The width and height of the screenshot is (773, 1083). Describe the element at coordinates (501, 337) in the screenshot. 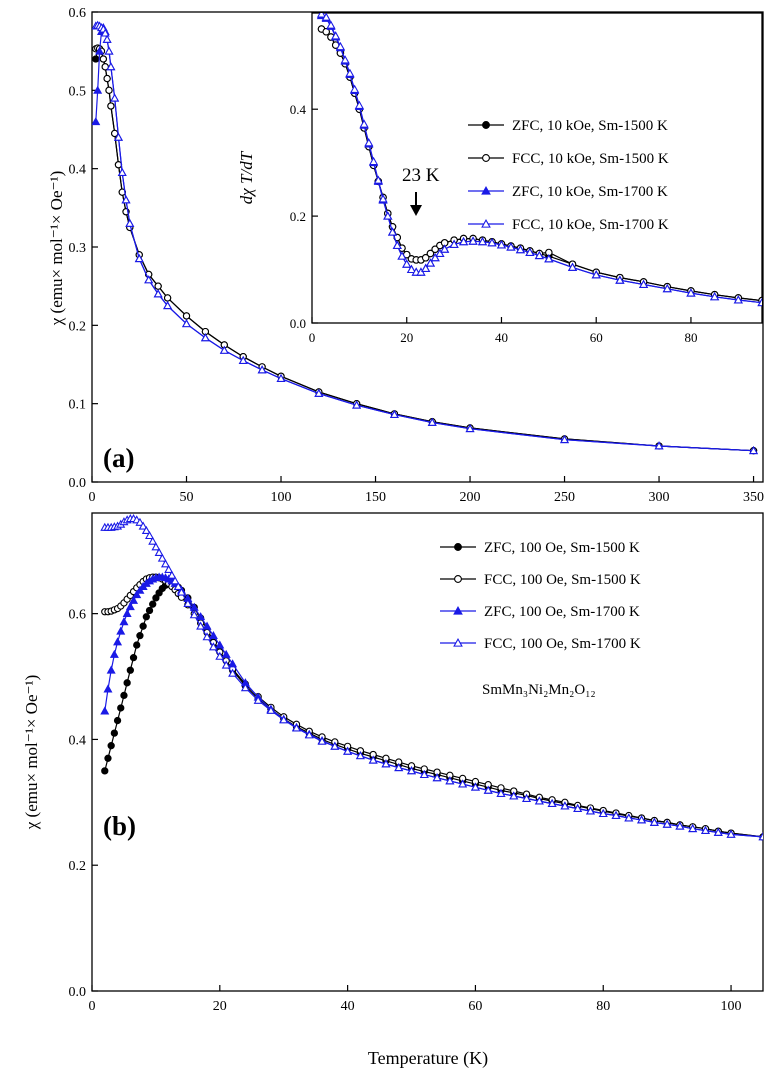

I see `x-tick-label: 40` at that location.